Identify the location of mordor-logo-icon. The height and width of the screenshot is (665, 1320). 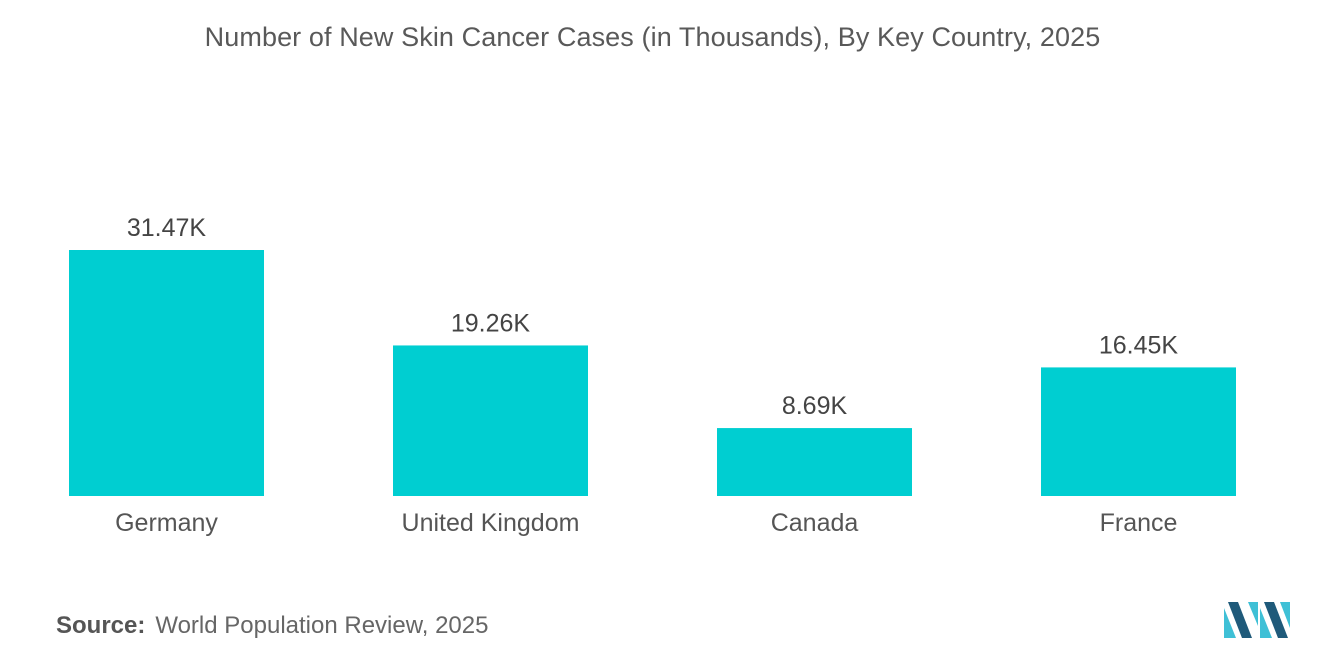
(1257, 620).